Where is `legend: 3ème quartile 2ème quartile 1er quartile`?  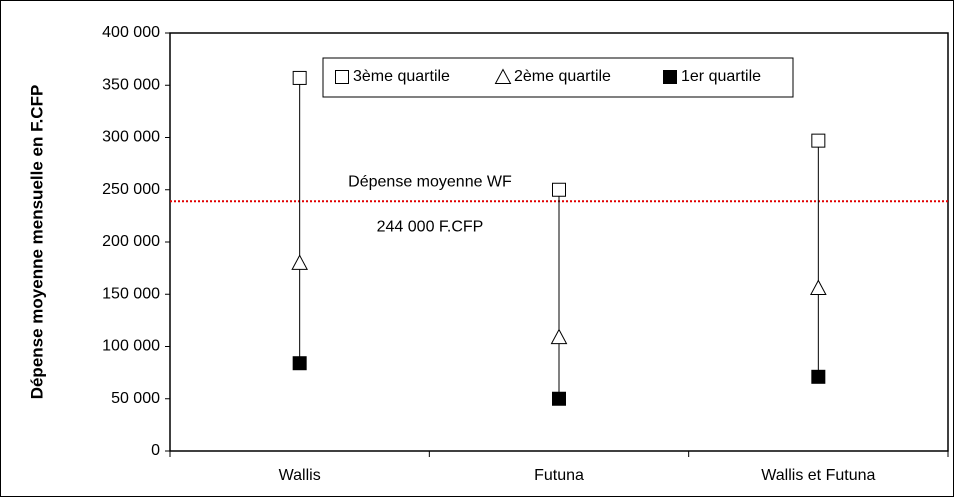
legend: 3ème quartile 2ème quartile 1er quartile is located at coordinates (558, 77).